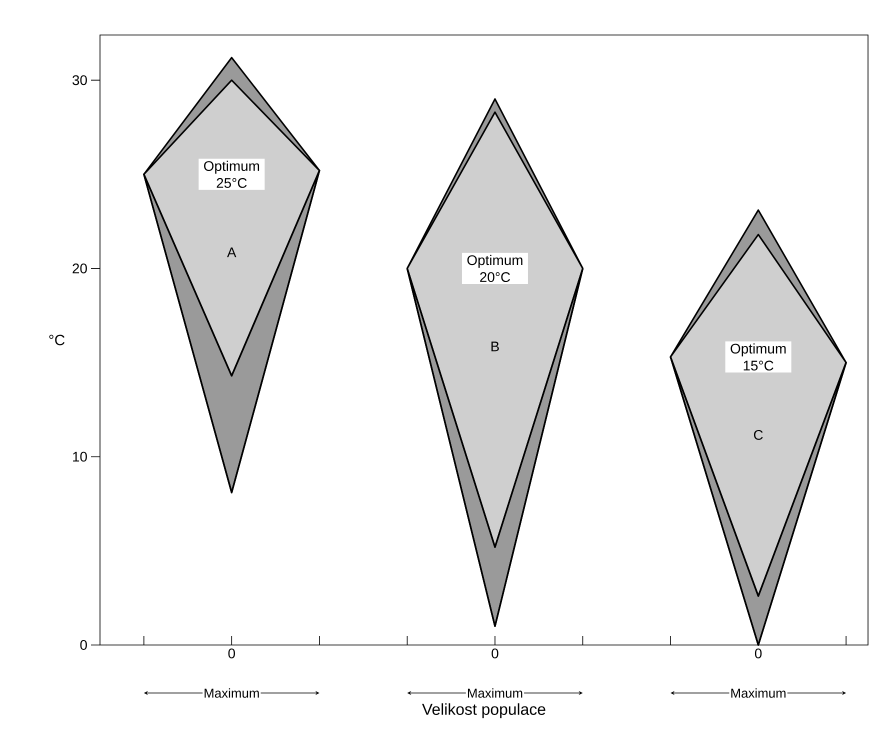 The height and width of the screenshot is (748, 889). What do you see at coordinates (758, 357) in the screenshot?
I see `annotation: Optimum 15°C` at bounding box center [758, 357].